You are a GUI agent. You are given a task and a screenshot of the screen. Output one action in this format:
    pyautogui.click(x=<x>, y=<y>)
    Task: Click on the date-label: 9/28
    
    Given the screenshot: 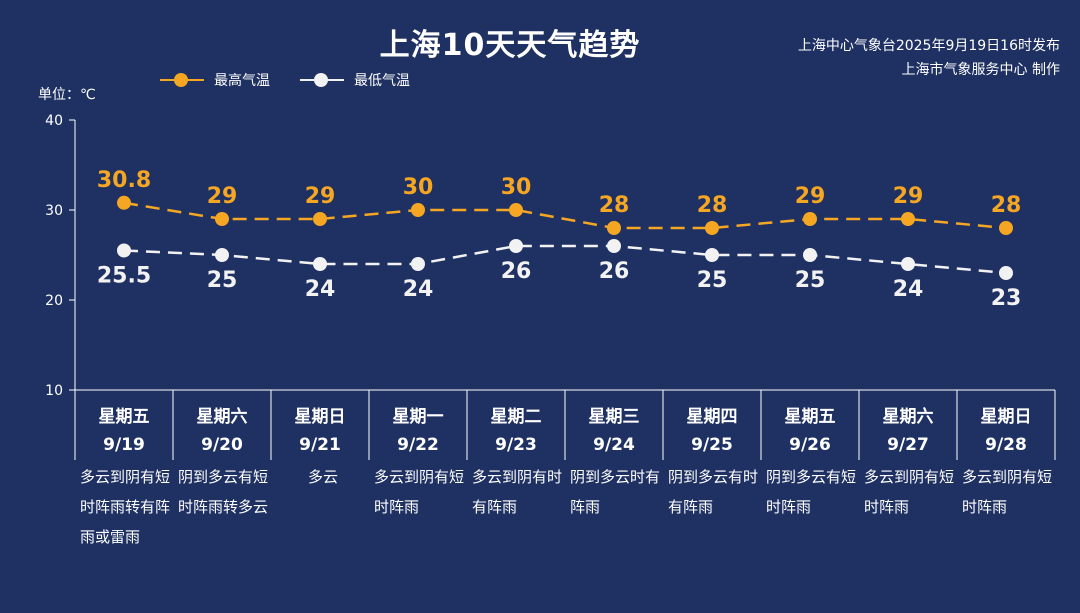 What is the action you would take?
    pyautogui.click(x=1006, y=445)
    